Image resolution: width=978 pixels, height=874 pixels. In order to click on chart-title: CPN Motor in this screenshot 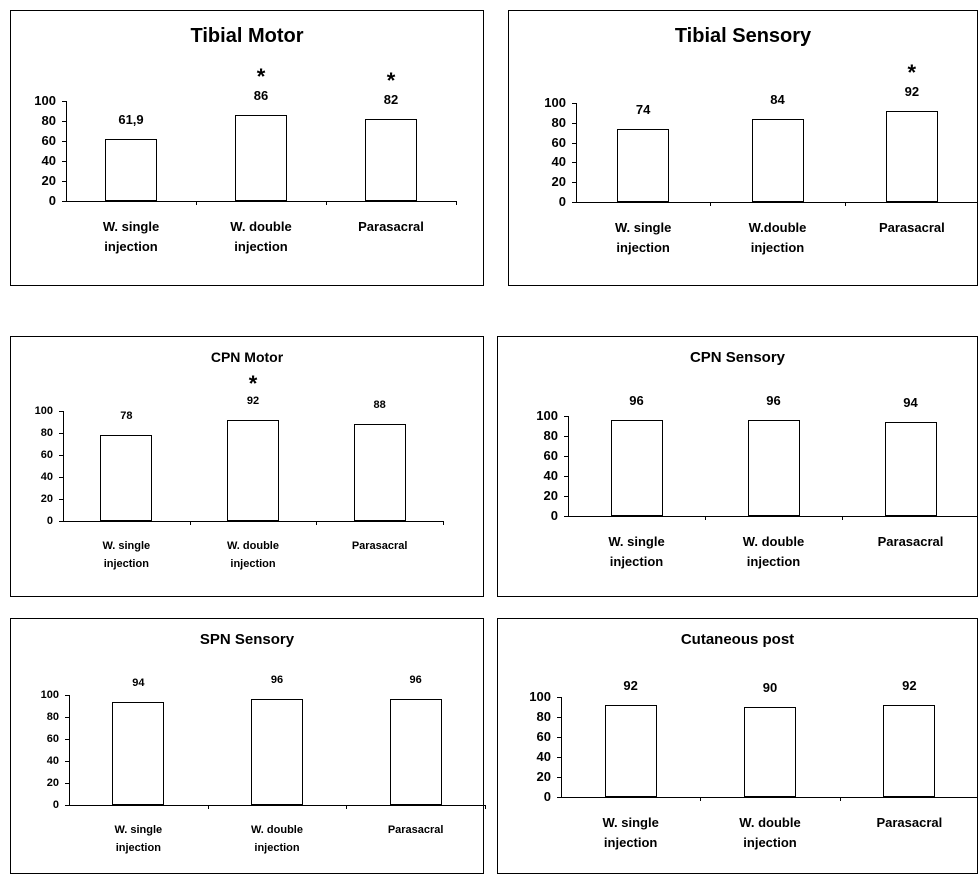, I will do `click(247, 357)`.